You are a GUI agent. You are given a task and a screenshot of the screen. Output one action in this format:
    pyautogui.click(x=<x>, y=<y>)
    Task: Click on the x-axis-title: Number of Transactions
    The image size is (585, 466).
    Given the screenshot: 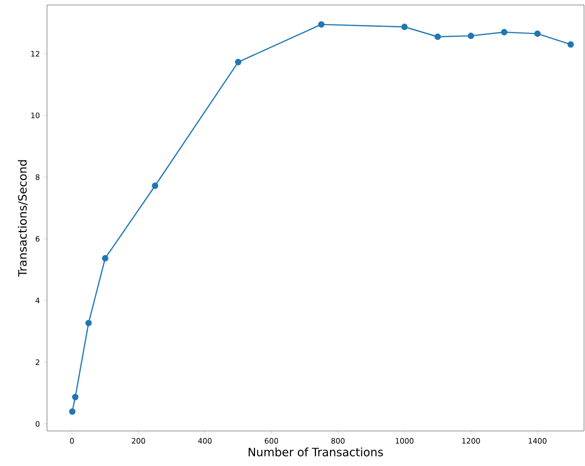 What is the action you would take?
    pyautogui.click(x=315, y=451)
    